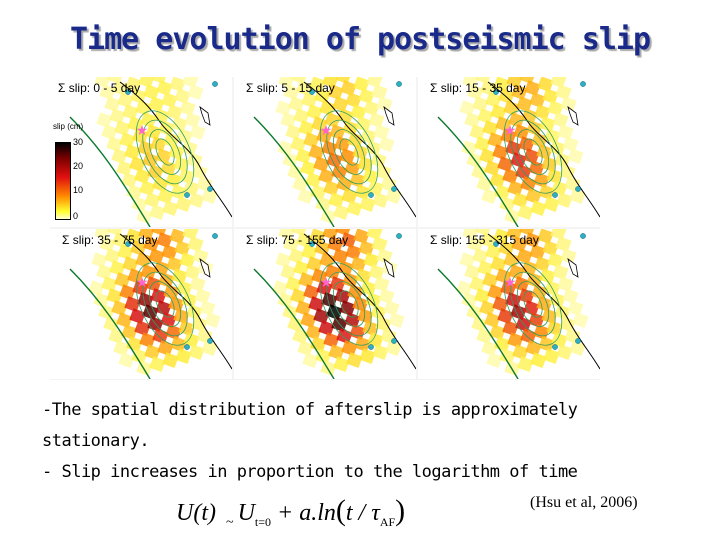 The width and height of the screenshot is (720, 540). I want to click on colorbar: slip (cm) 30 20 10 0, so click(80, 152).